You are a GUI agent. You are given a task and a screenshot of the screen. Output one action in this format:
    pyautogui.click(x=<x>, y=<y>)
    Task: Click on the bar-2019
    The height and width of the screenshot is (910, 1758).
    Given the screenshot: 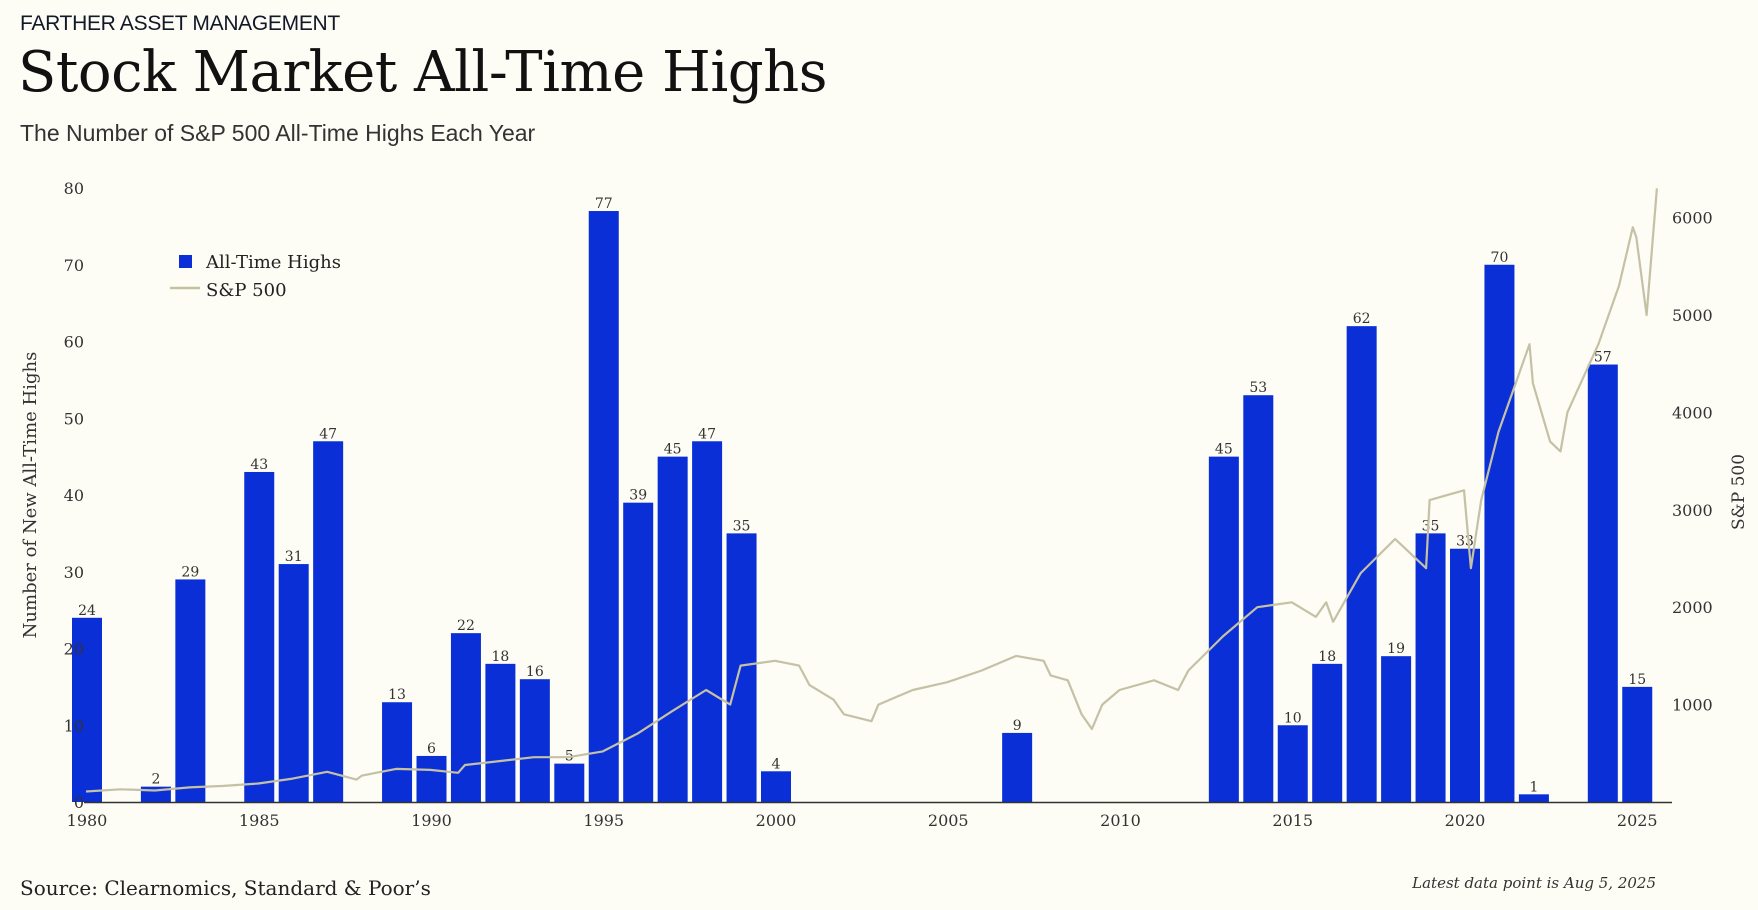 What is the action you would take?
    pyautogui.click(x=1430, y=667)
    